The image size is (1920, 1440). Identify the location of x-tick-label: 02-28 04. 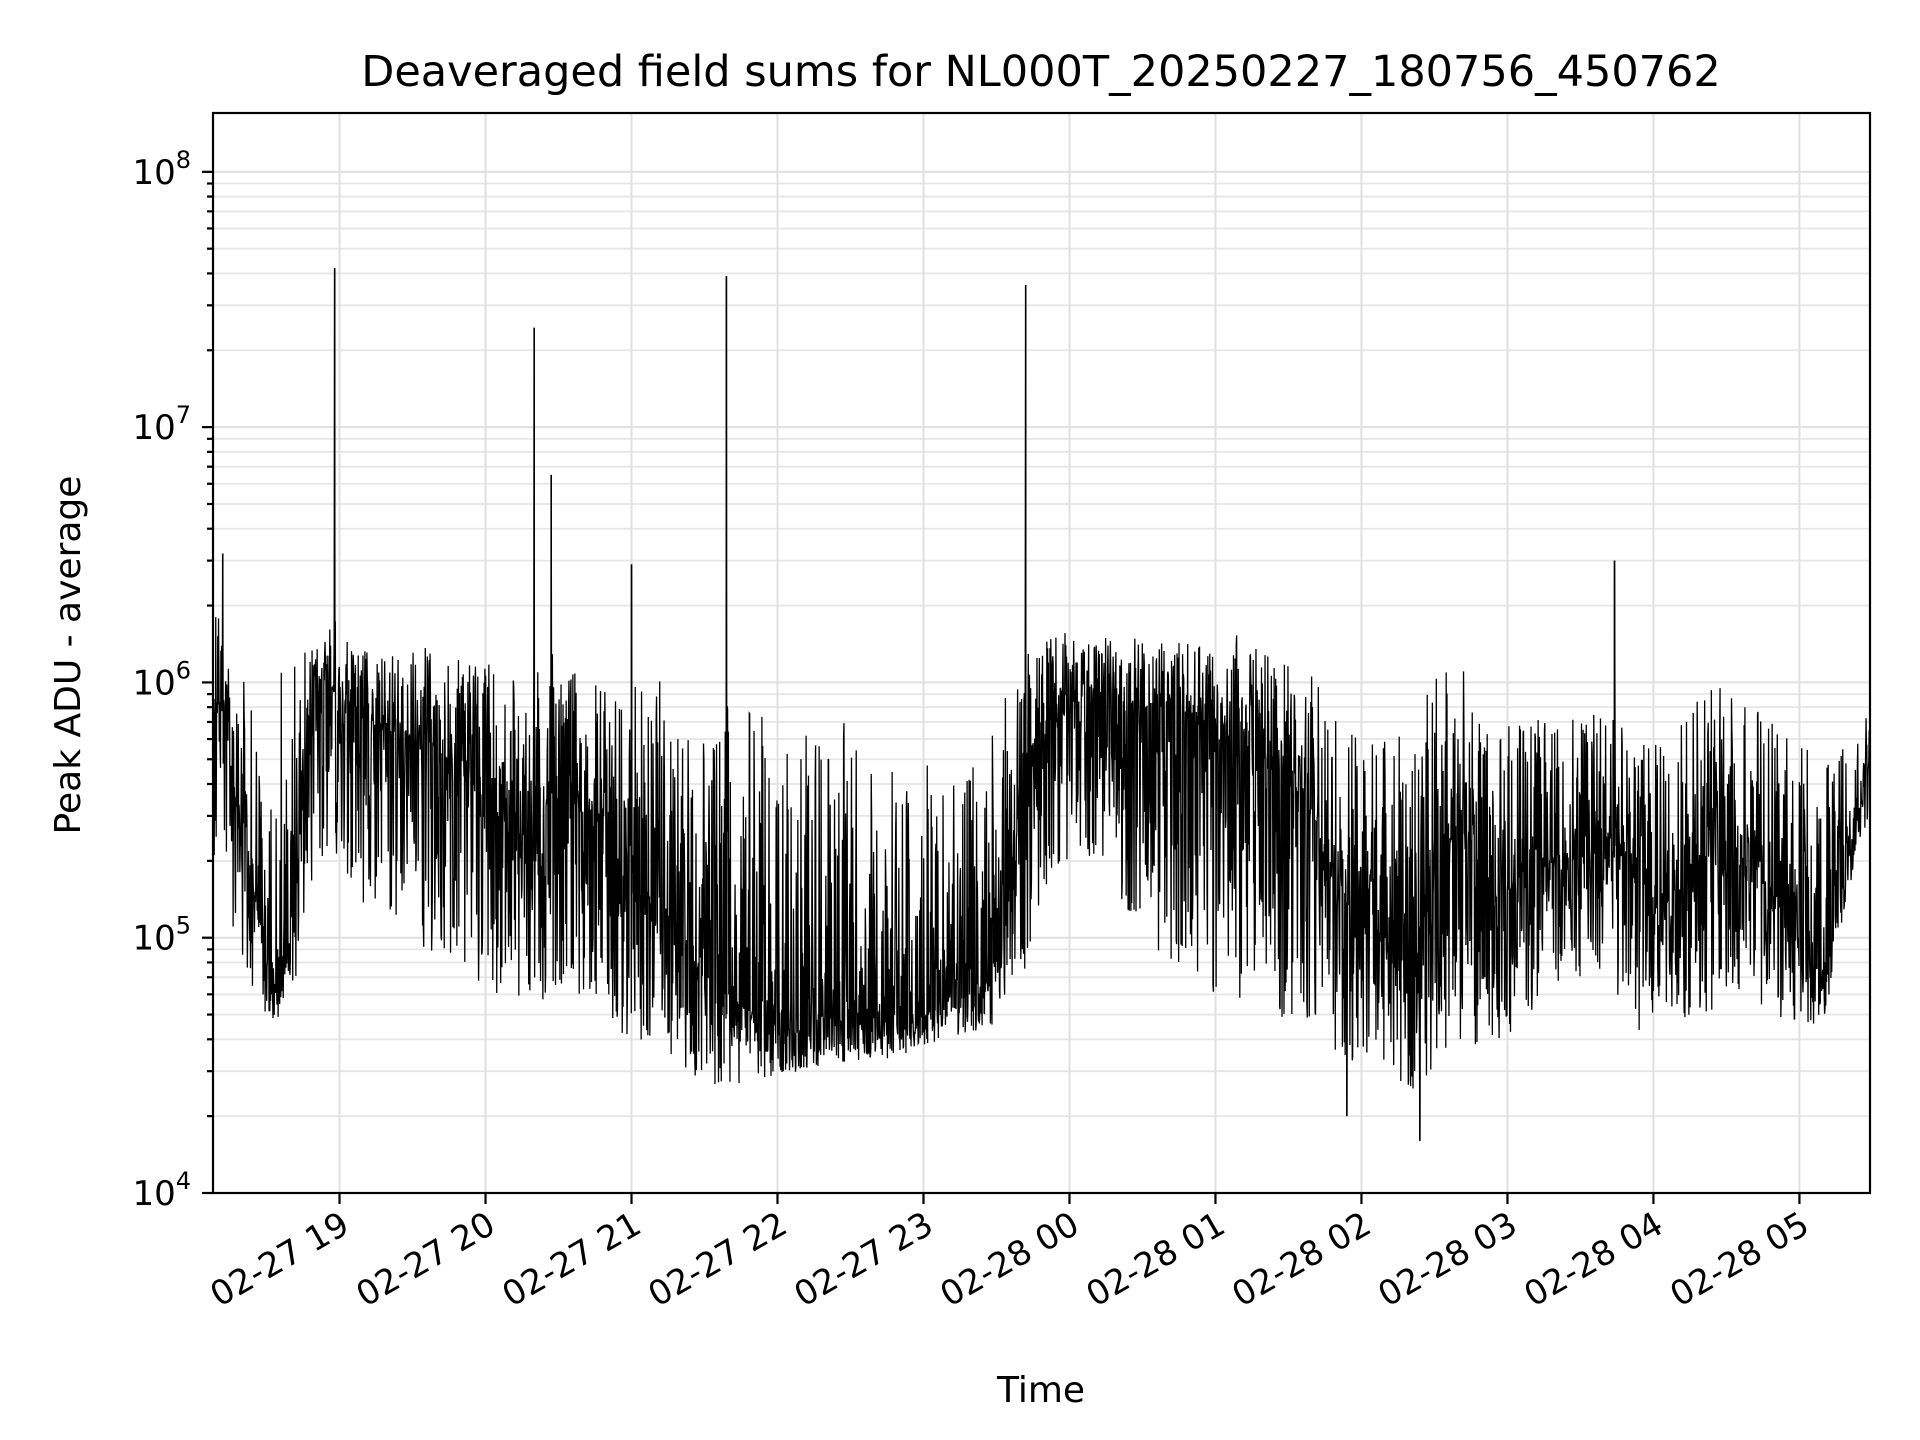
(1594, 1259).